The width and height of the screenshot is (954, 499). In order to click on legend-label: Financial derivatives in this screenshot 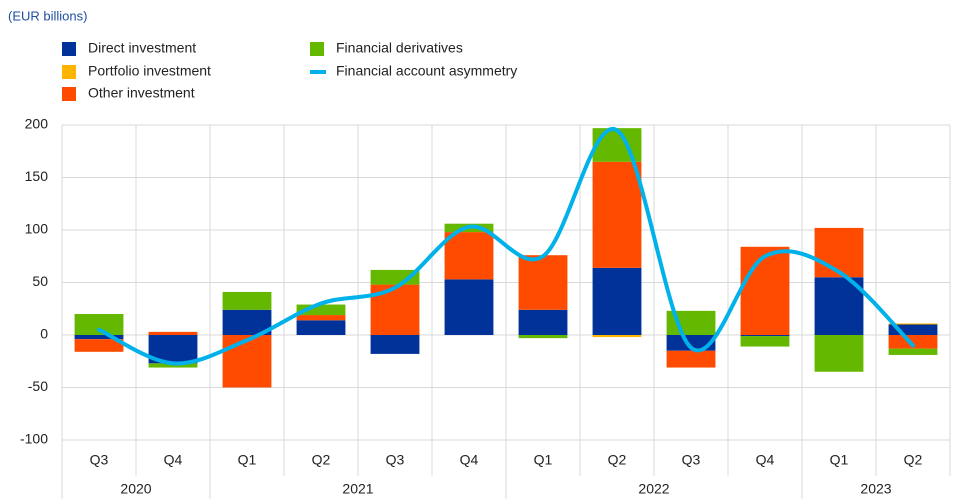, I will do `click(399, 48)`.